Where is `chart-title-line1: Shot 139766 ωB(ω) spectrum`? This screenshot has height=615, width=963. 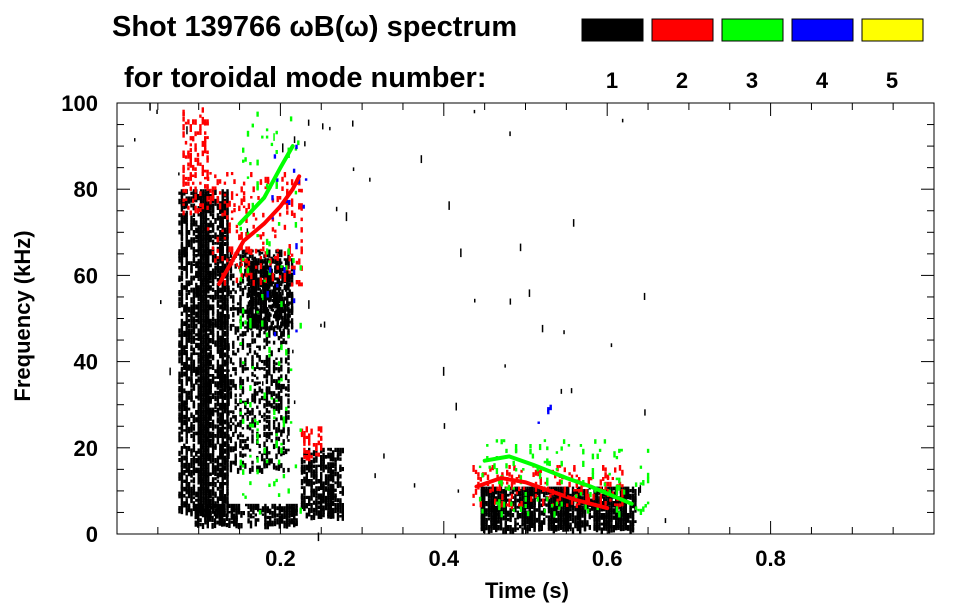 chart-title-line1: Shot 139766 ωB(ω) spectrum is located at coordinates (314, 27).